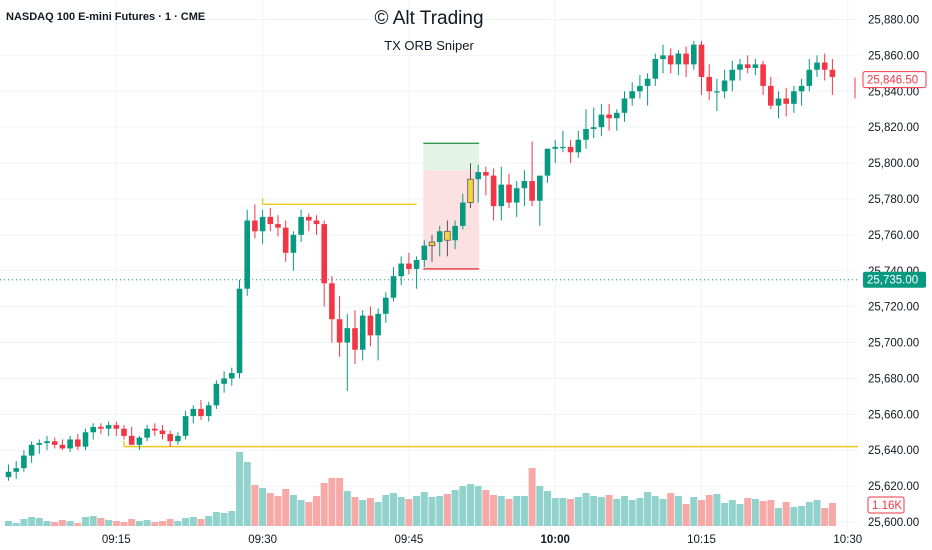  I want to click on volume-bars, so click(420, 489).